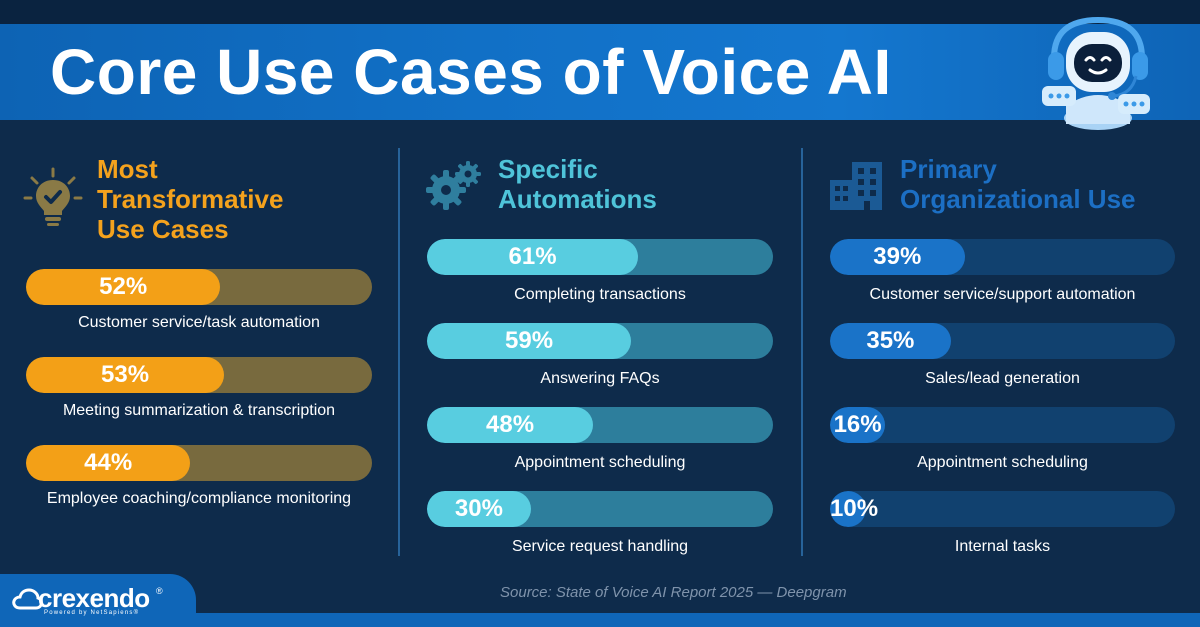 The image size is (1200, 627). What do you see at coordinates (600, 378) in the screenshot?
I see `bar-category-label: Answering FAQs` at bounding box center [600, 378].